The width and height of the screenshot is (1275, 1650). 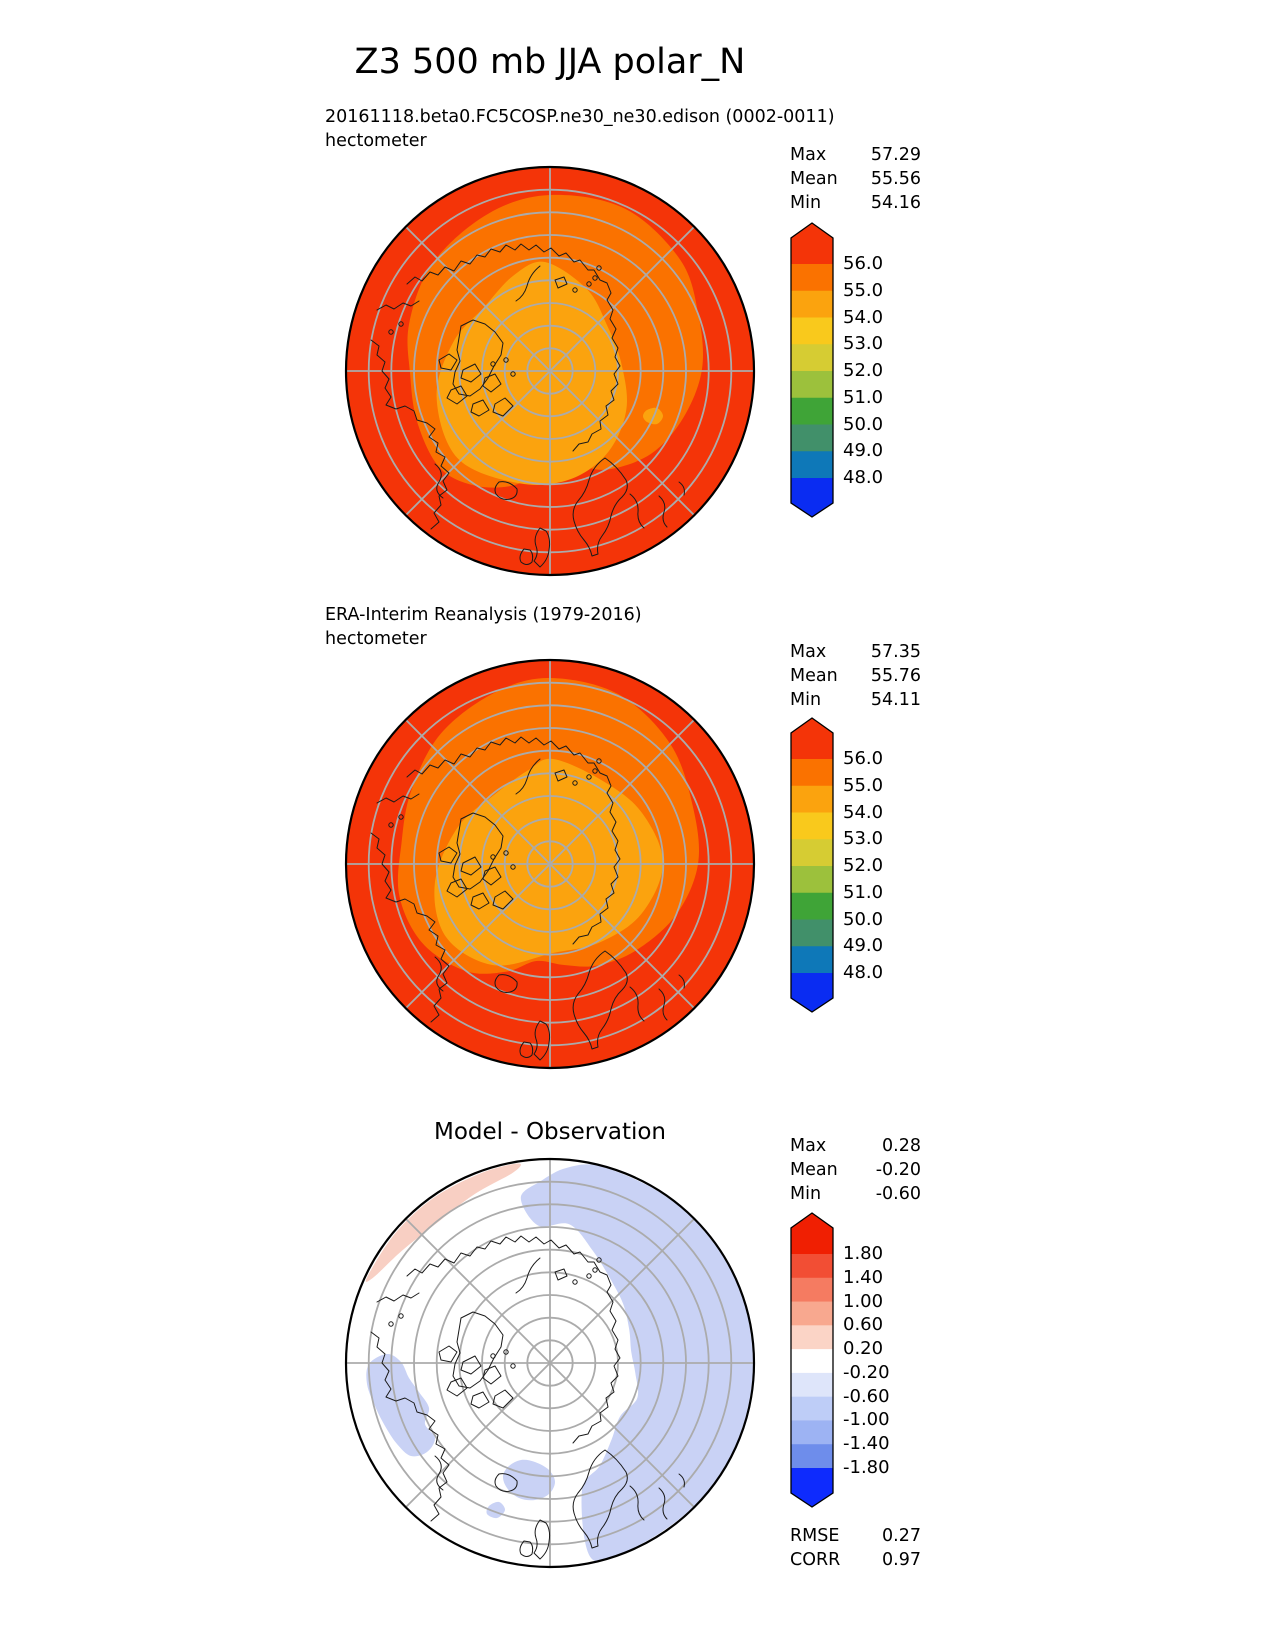 I want to click on colorbar-tick-label: -1.80, so click(x=866, y=1467).